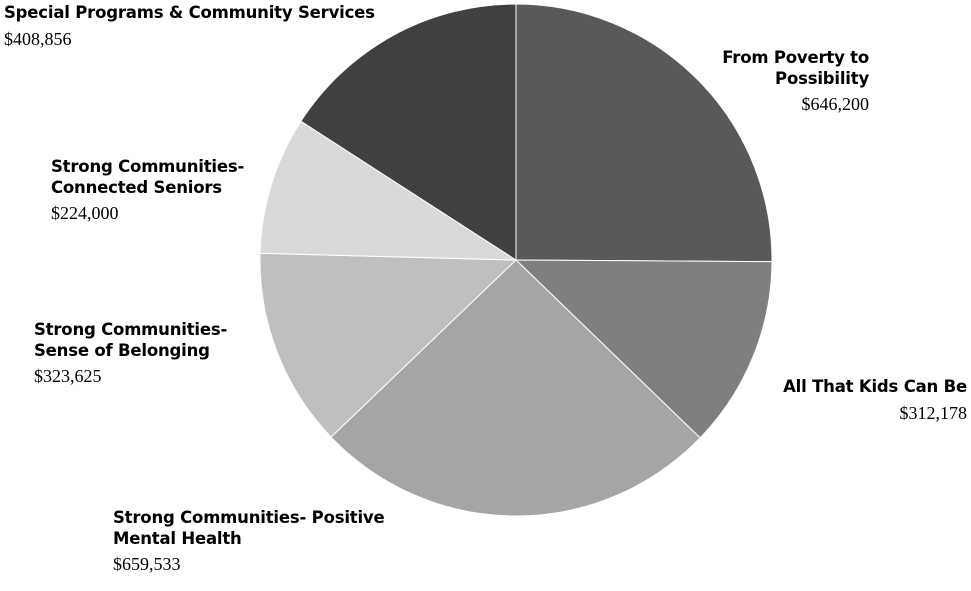  What do you see at coordinates (122, 350) in the screenshot?
I see `slice-name-line: Sense of Belonging` at bounding box center [122, 350].